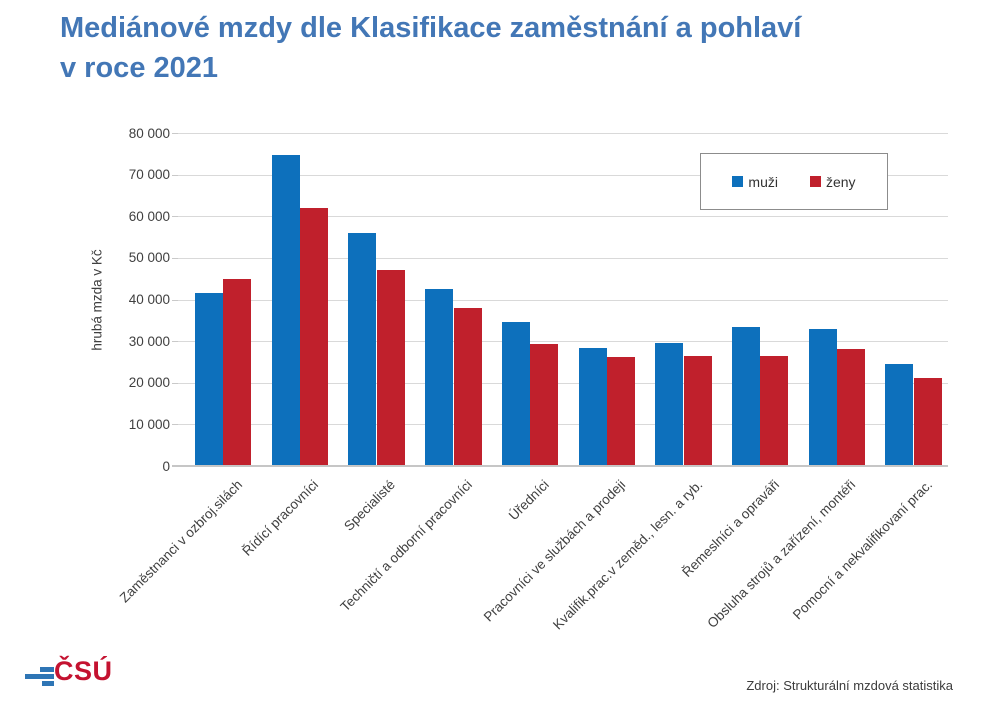 This screenshot has width=1000, height=708. Describe the element at coordinates (149, 216) in the screenshot. I see `y-tick-label: 60 000` at that location.